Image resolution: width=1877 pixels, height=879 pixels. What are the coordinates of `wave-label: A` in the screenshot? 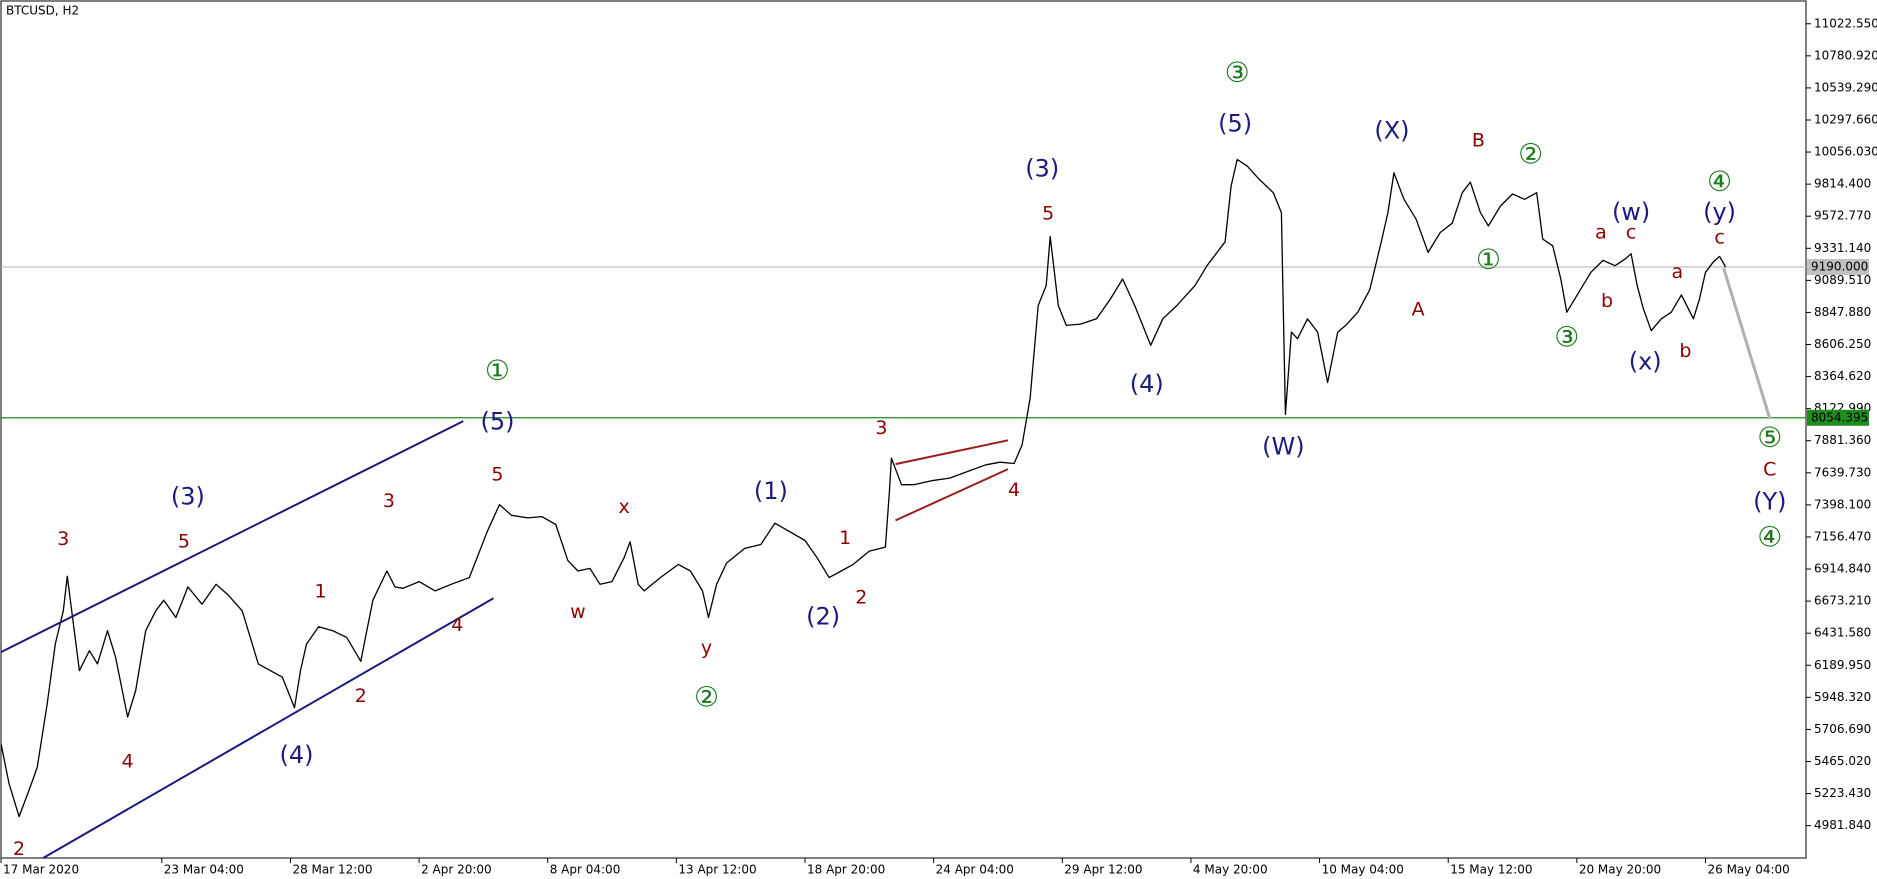 It's located at (1418, 309).